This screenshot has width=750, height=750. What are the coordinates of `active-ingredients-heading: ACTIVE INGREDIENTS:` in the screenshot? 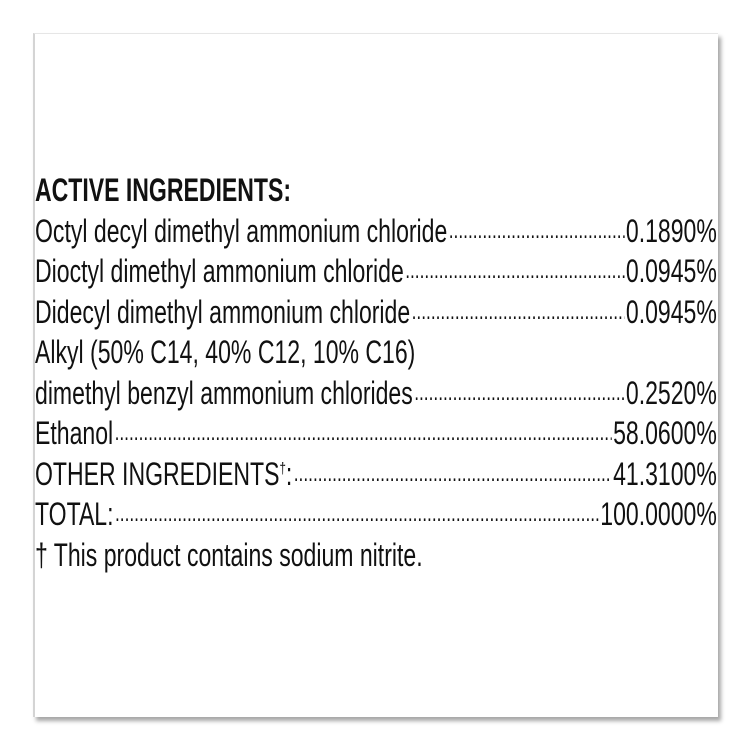 It's located at (163, 190).